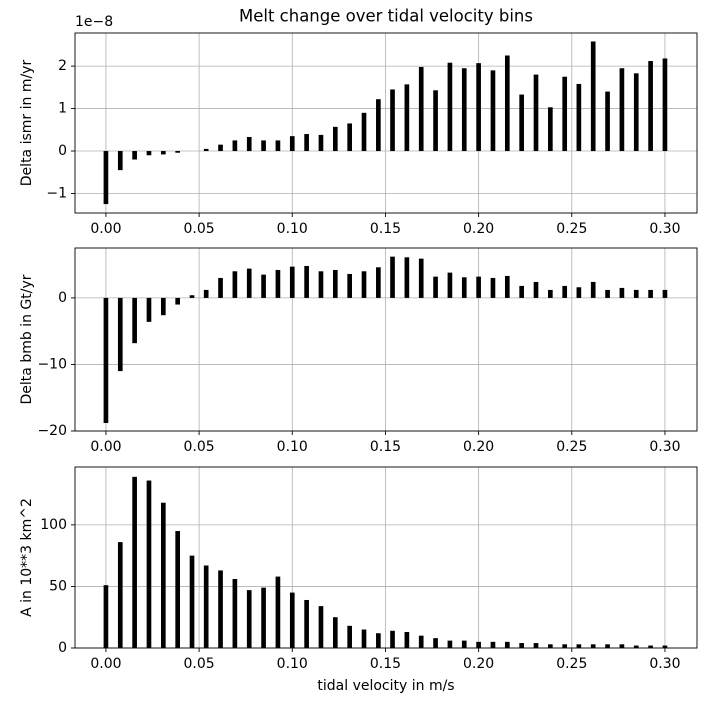 The width and height of the screenshot is (709, 704). I want to click on y-tick-label: 0, so click(62, 298).